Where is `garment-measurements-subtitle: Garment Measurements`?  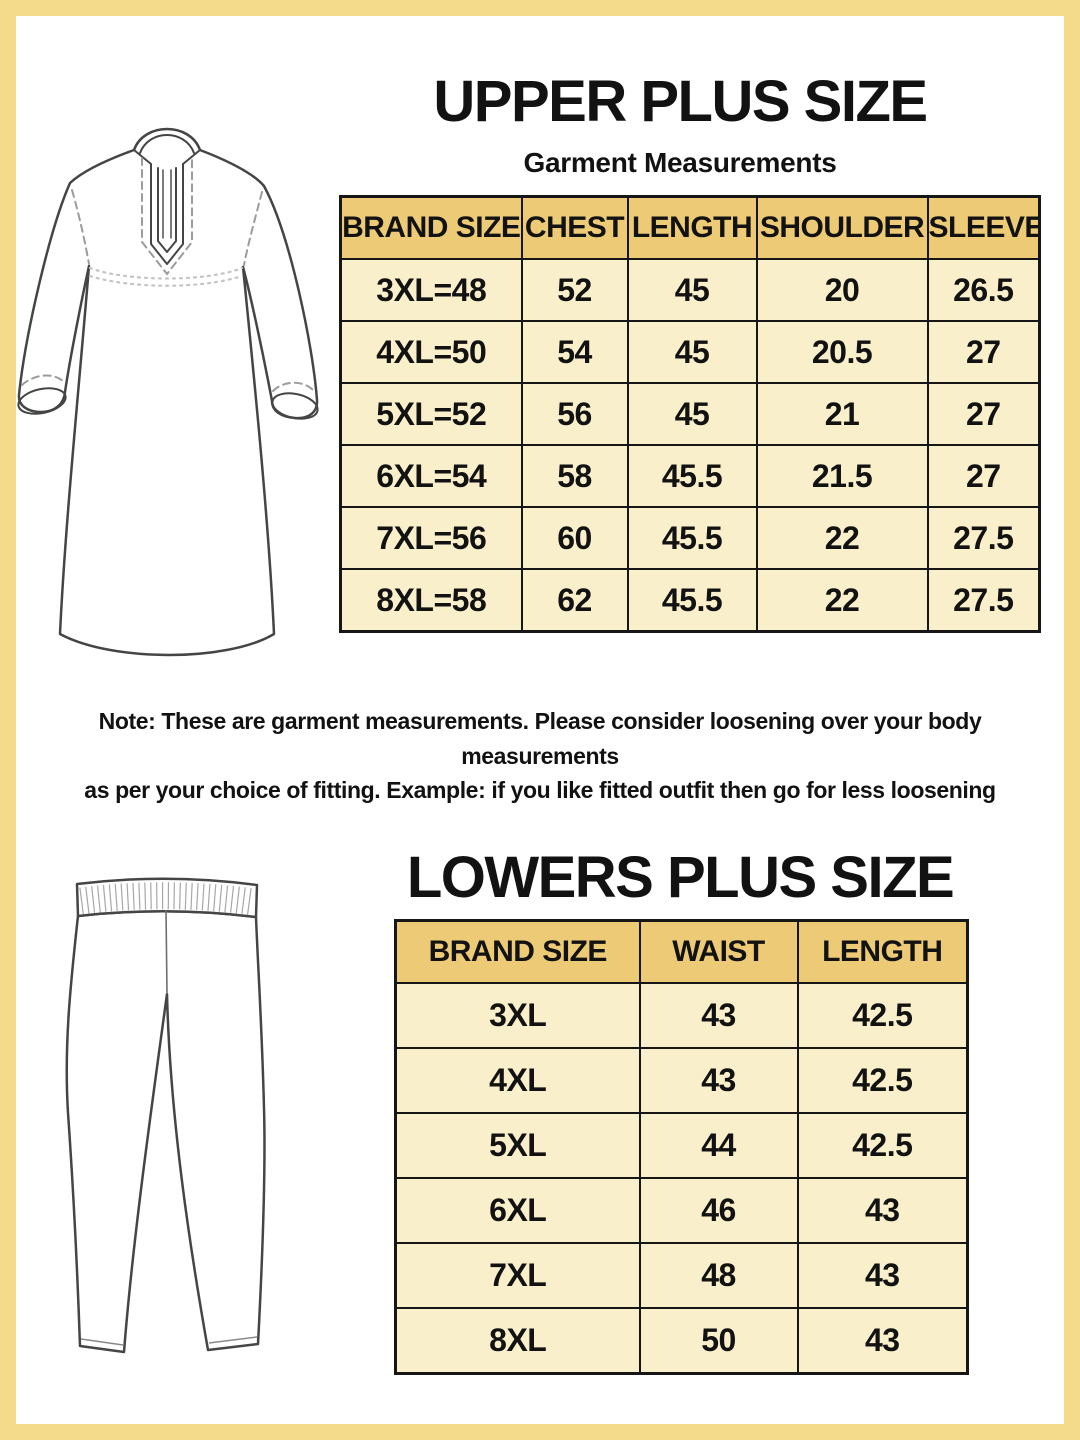 garment-measurements-subtitle: Garment Measurements is located at coordinates (680, 162).